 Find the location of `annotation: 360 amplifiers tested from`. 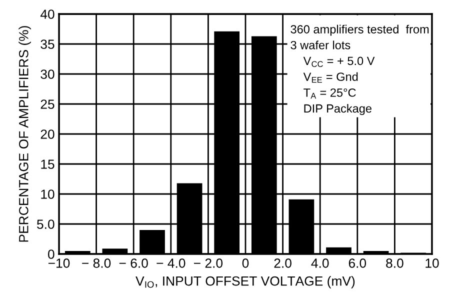

annotation: 360 amplifiers tested from is located at coordinates (359, 30).